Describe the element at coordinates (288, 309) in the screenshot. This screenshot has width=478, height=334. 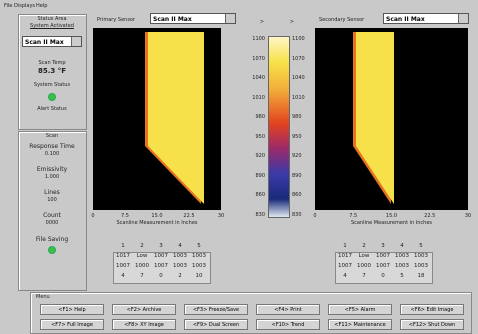
I see `function-button: <F4> Print` at that location.